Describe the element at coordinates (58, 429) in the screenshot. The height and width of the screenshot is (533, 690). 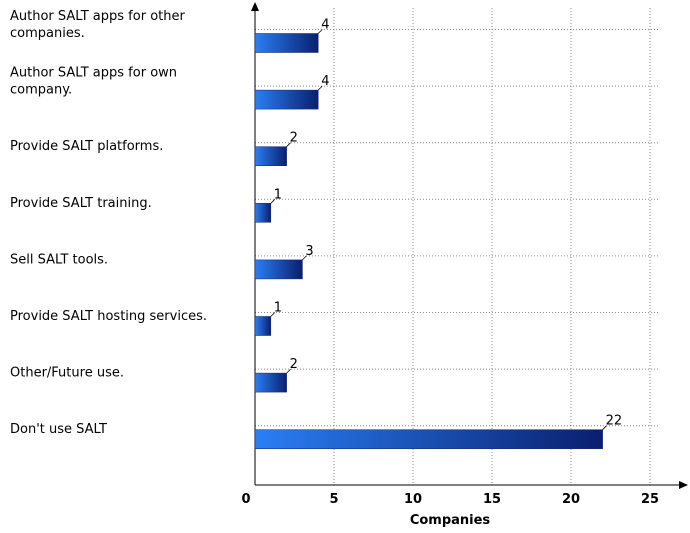
I see `category-label: Don't use SALT` at that location.